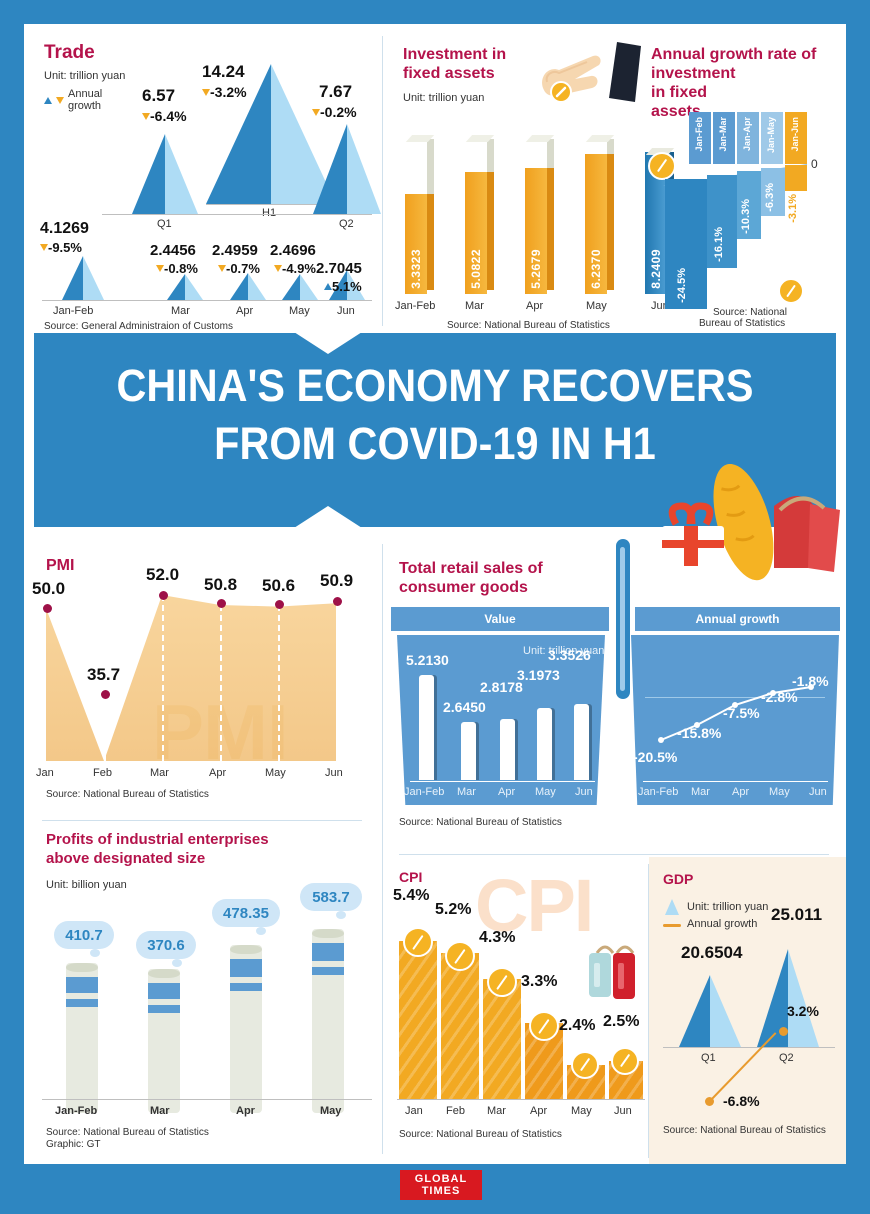 Image resolution: width=870 pixels, height=1214 pixels. Describe the element at coordinates (468, 751) in the screenshot. I see `retail-bar-mar` at that location.